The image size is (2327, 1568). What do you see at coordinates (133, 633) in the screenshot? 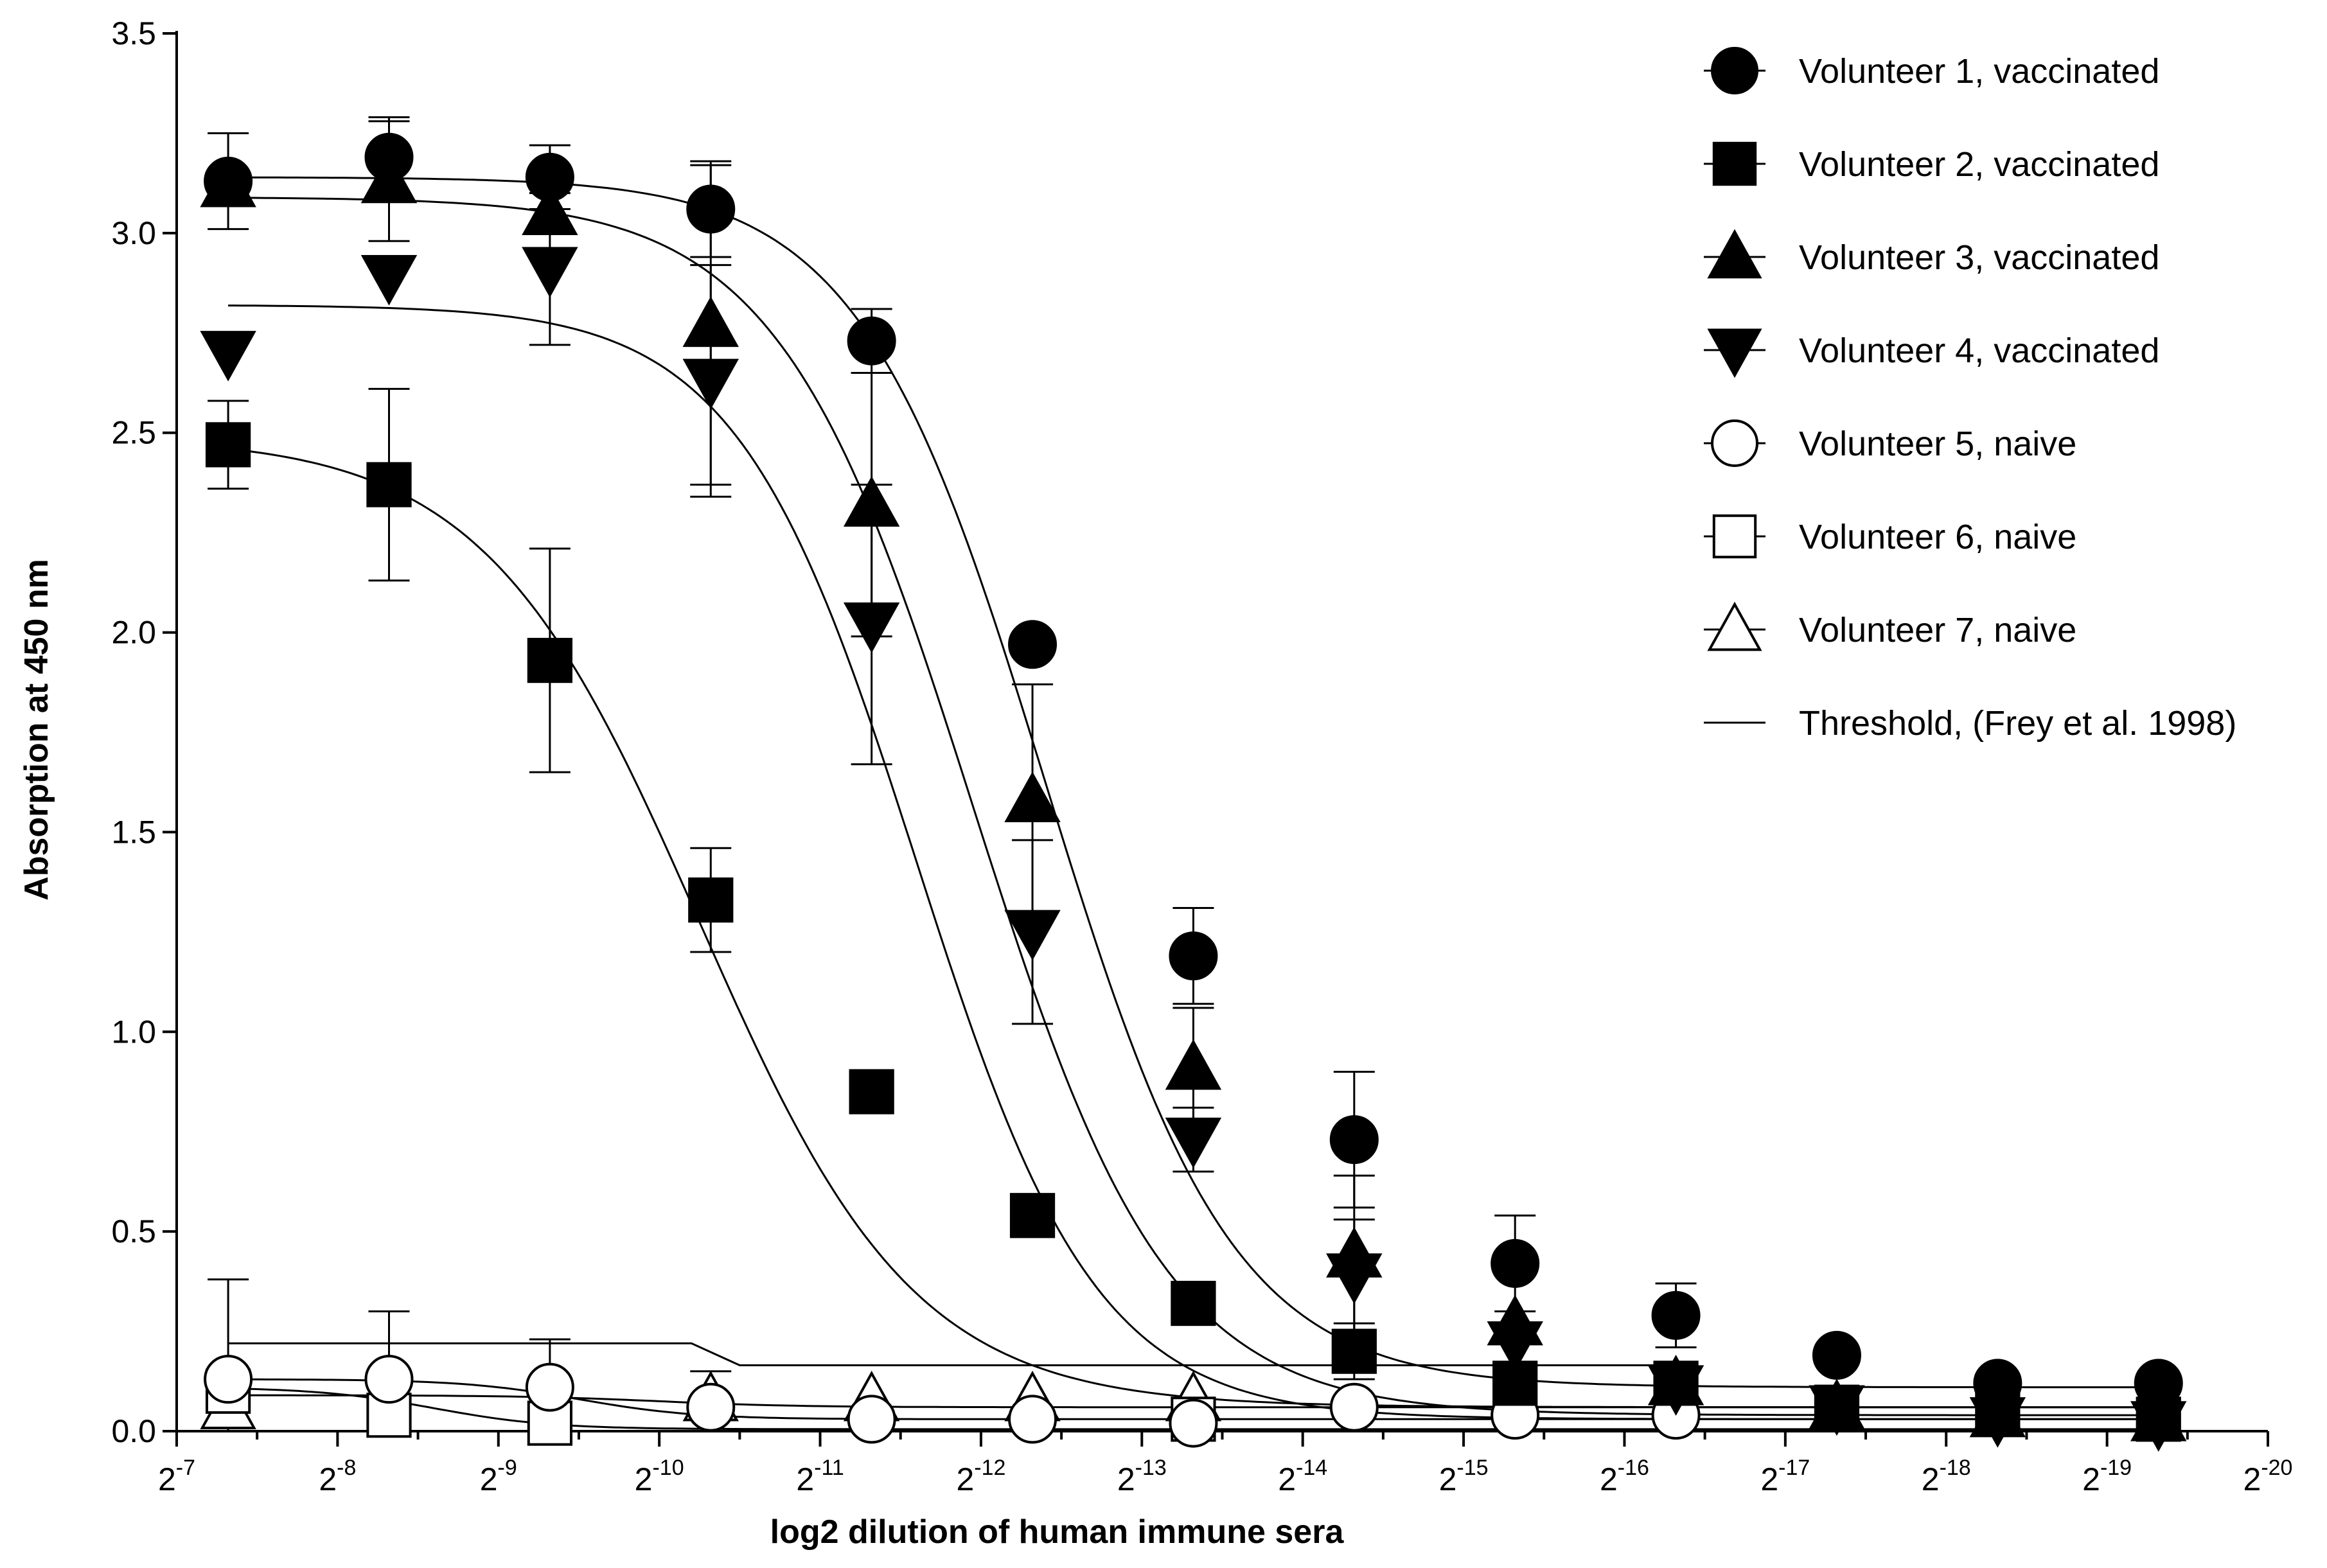
I see `y-tick-label: 2.0` at bounding box center [133, 633].